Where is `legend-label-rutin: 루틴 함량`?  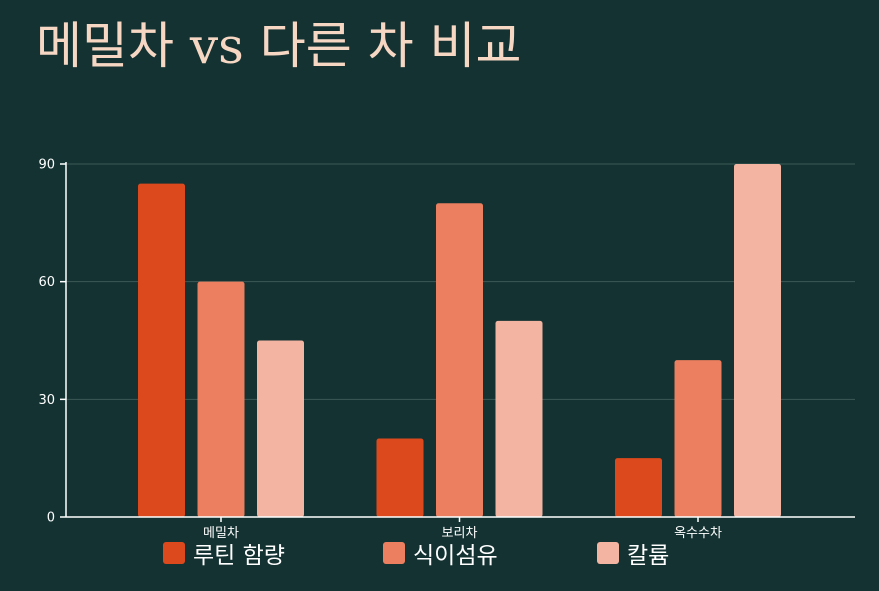
legend-label-rutin: 루틴 함량 is located at coordinates (239, 556).